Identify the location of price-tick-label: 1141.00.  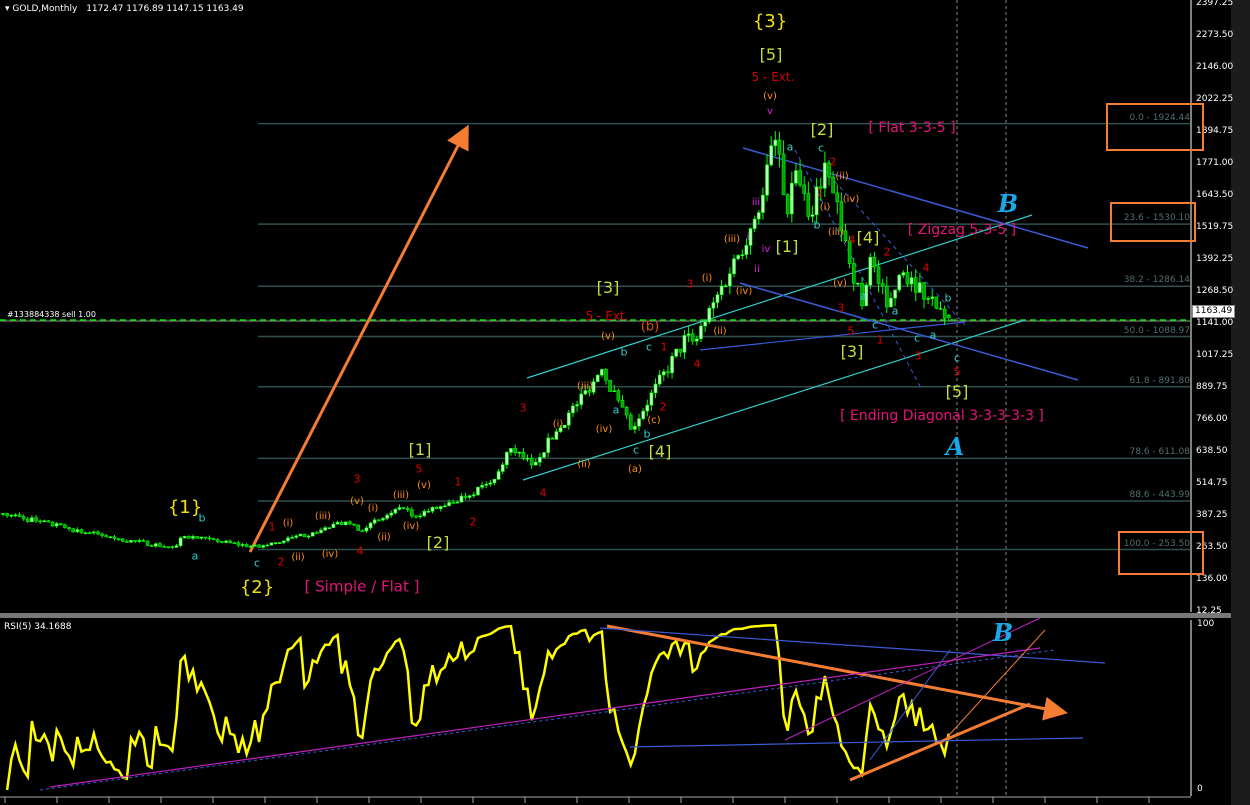
(1215, 323).